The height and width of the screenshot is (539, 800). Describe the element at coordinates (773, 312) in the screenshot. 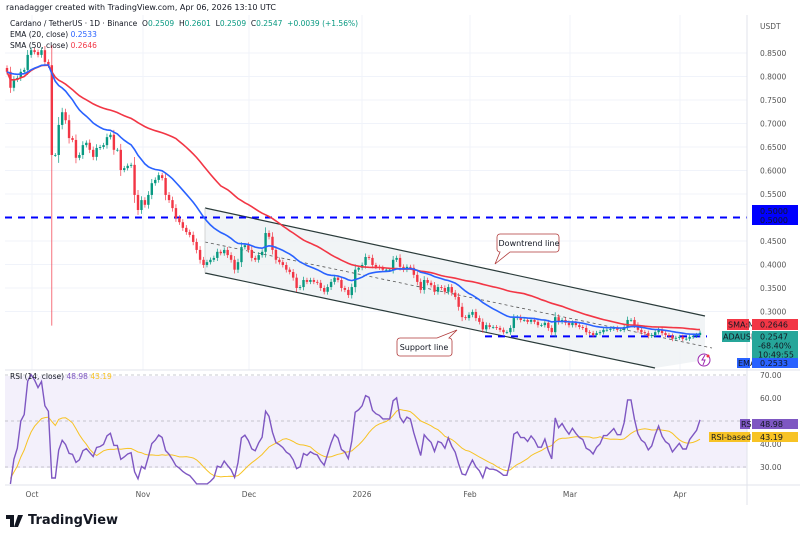

I see `price-tick-label: 0.3000` at that location.